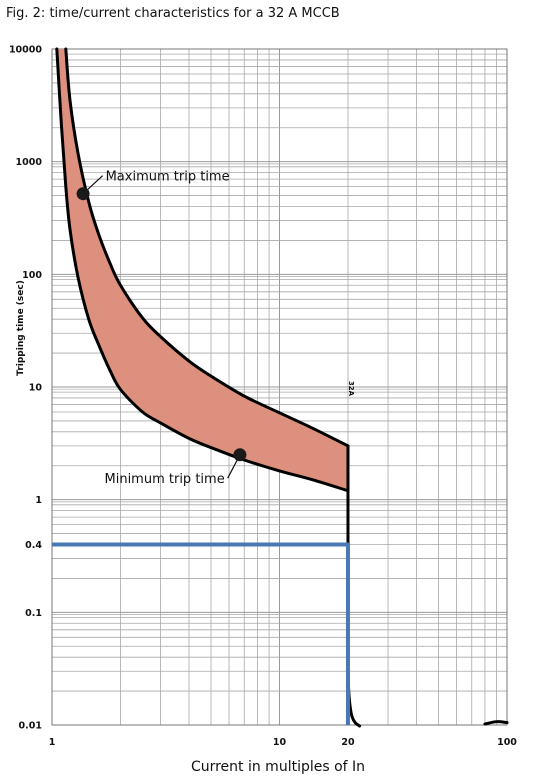 This screenshot has height=783, width=543. I want to click on y-tick-label: 1000, so click(29, 162).